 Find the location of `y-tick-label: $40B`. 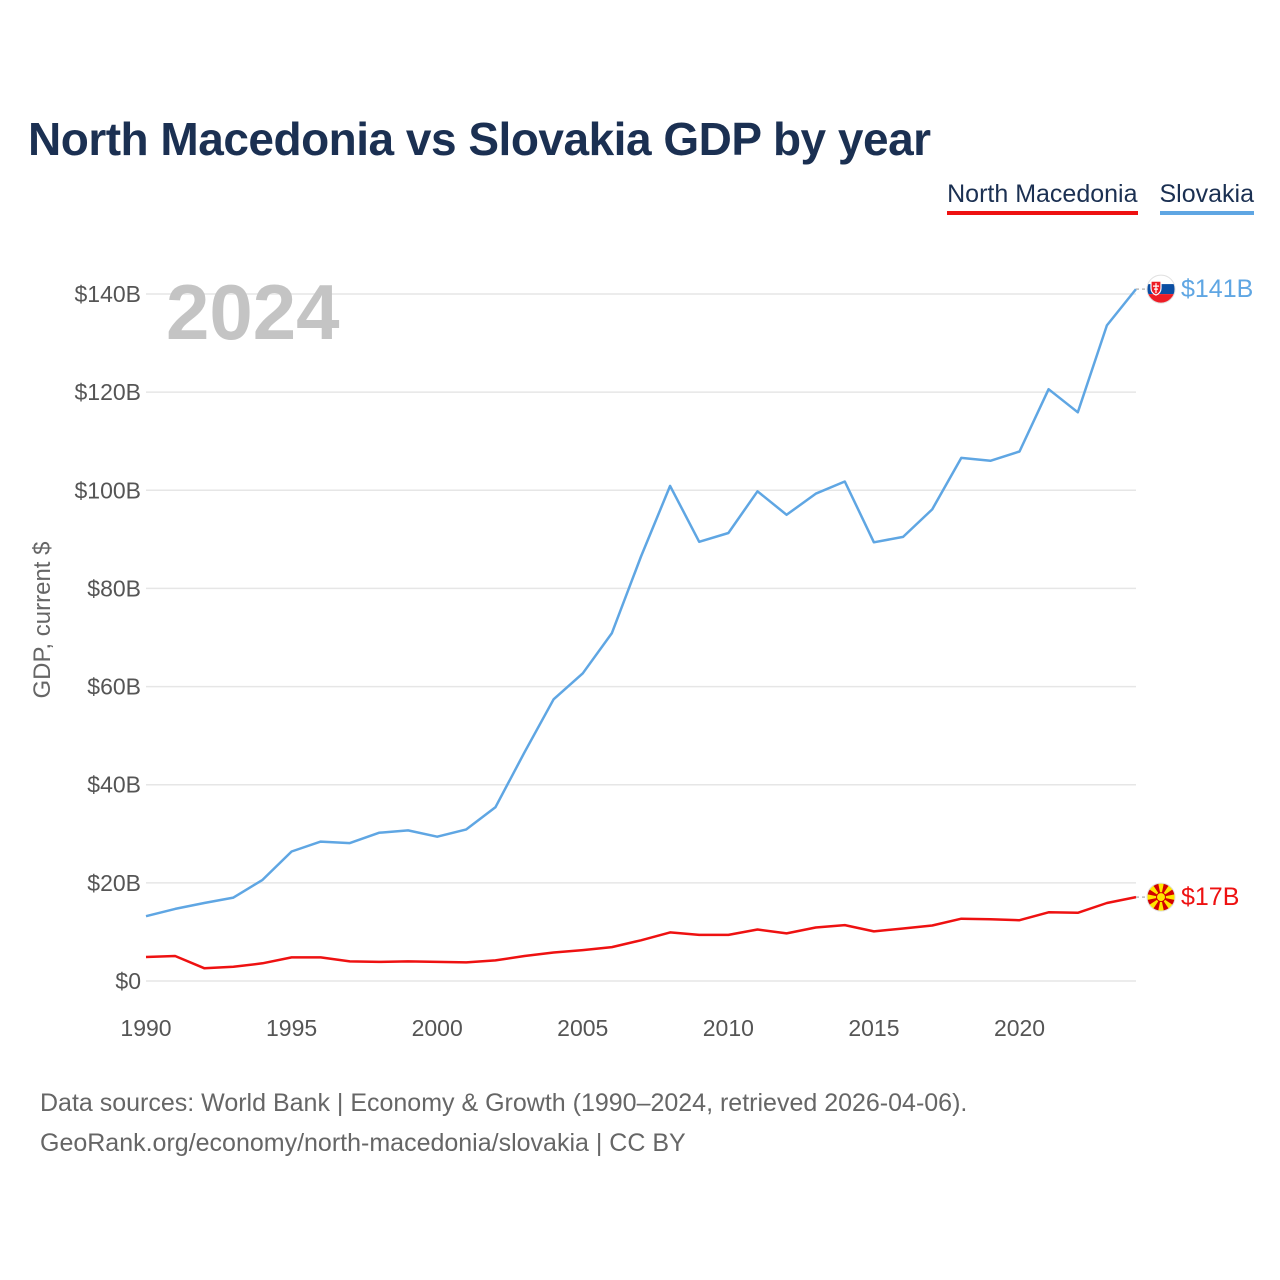

y-tick-label: $40B is located at coordinates (114, 785).